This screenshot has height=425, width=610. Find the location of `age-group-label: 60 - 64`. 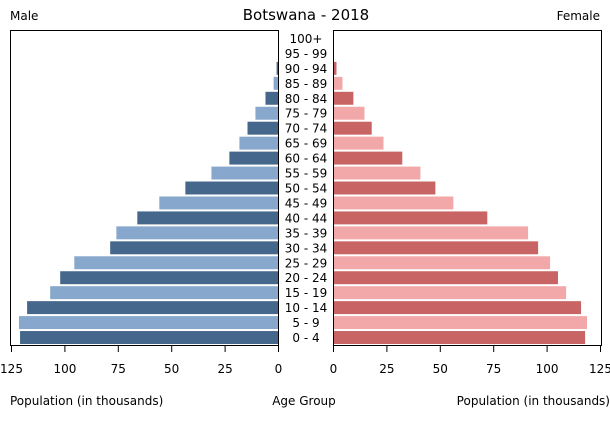

age-group-label: 60 - 64 is located at coordinates (306, 159).